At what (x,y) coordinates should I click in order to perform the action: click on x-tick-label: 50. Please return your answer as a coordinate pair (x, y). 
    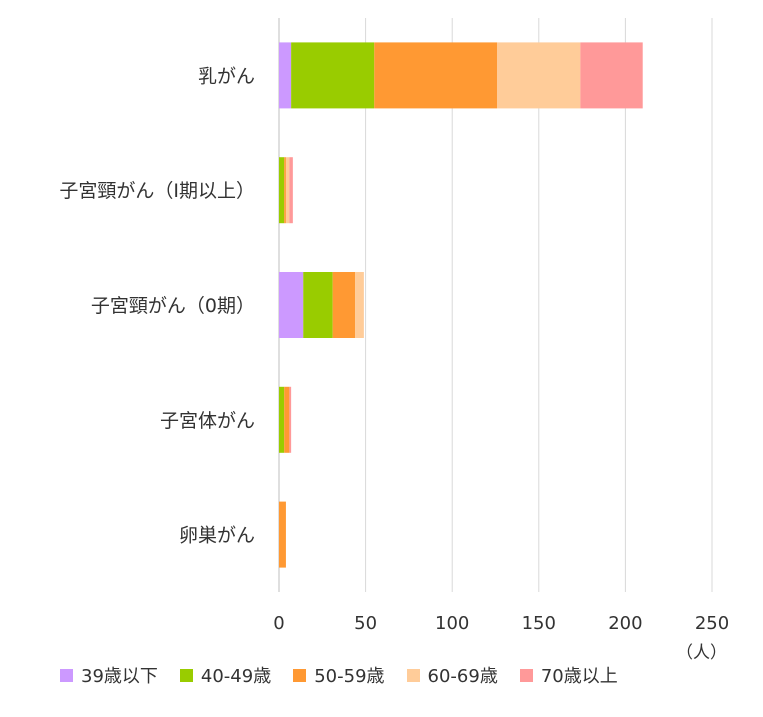
    Looking at the image, I should click on (365, 623).